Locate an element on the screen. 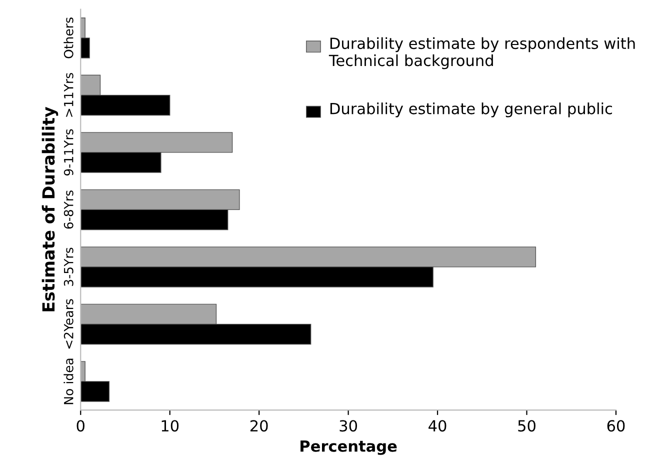 This screenshot has height=466, width=645. y-tick-label: >11Yrs is located at coordinates (69, 94).